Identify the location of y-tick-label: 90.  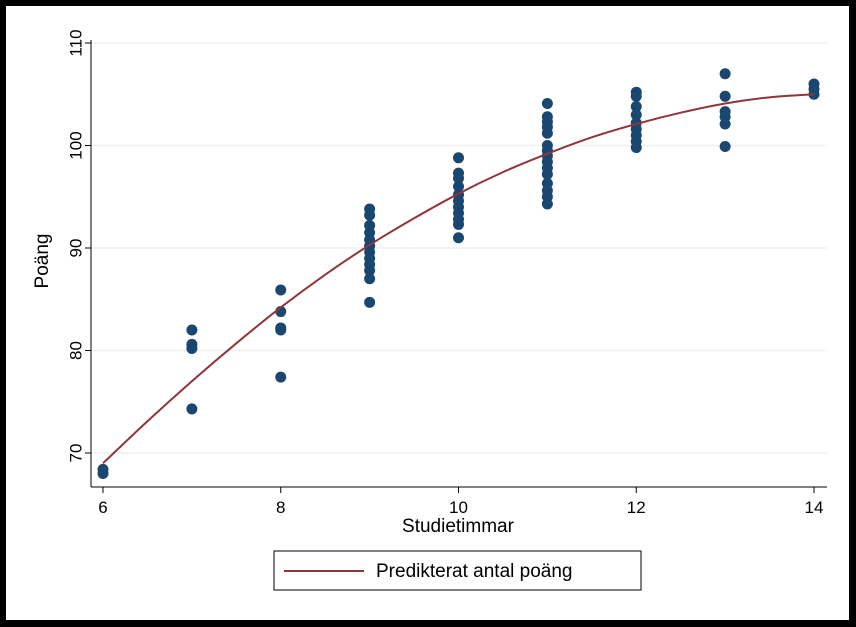
(76, 248).